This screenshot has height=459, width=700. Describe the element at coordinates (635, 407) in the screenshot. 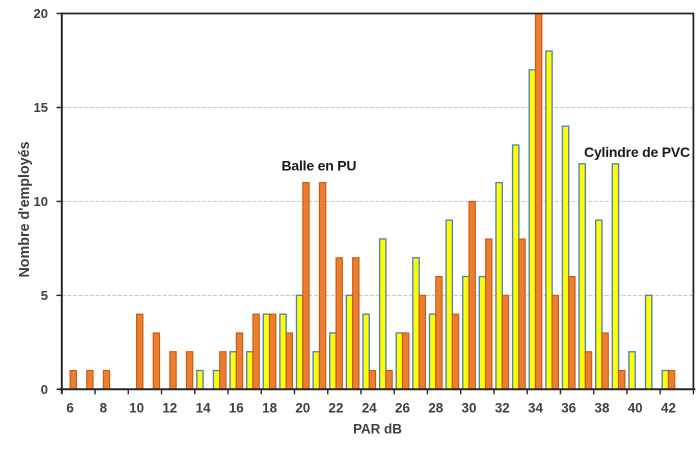

I see `svg-text: 40` at that location.